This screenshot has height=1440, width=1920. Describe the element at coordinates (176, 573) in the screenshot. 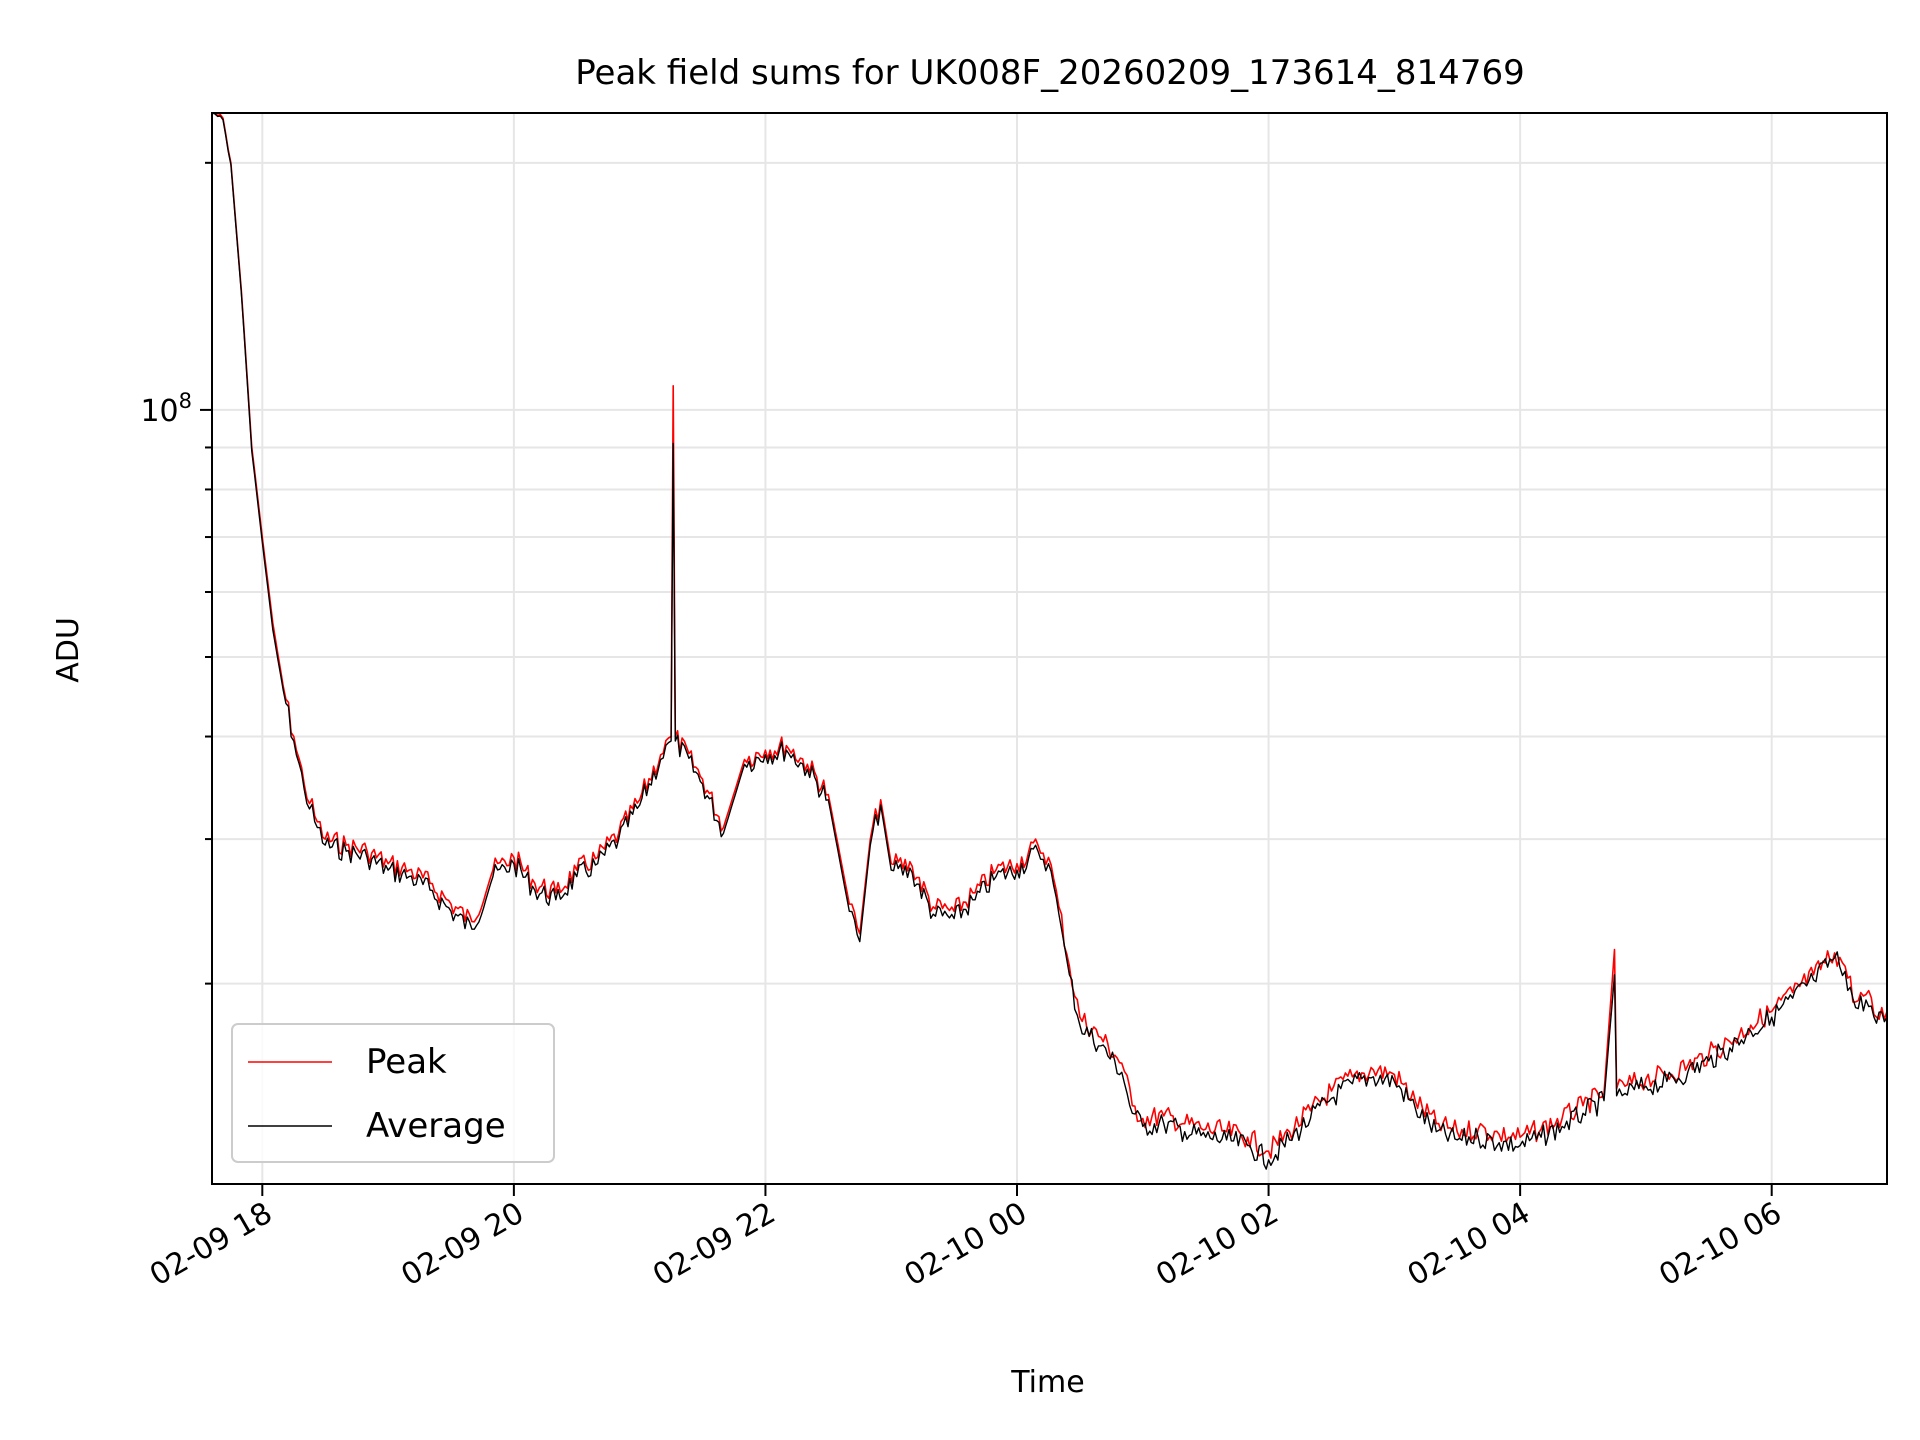

I see `y-axis: 108` at that location.